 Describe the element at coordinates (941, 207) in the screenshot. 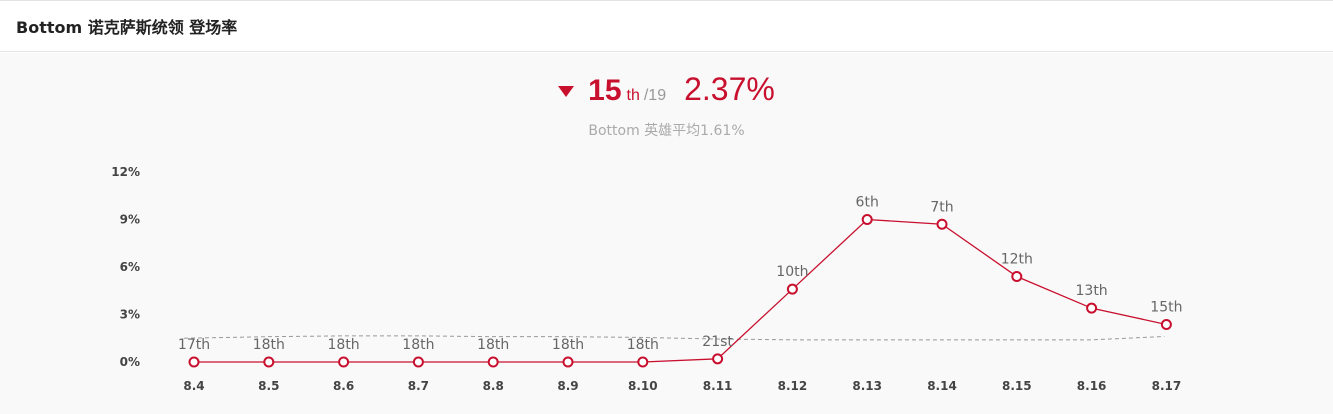

I see `rank-label: 7th` at that location.